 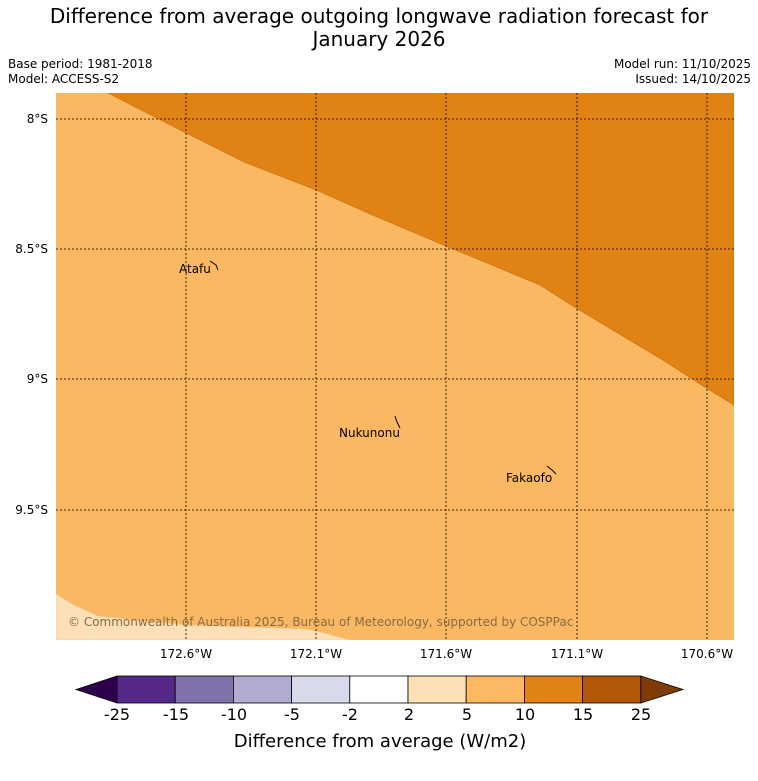 I want to click on base-period: Base period: 1981-2018, so click(x=80, y=64).